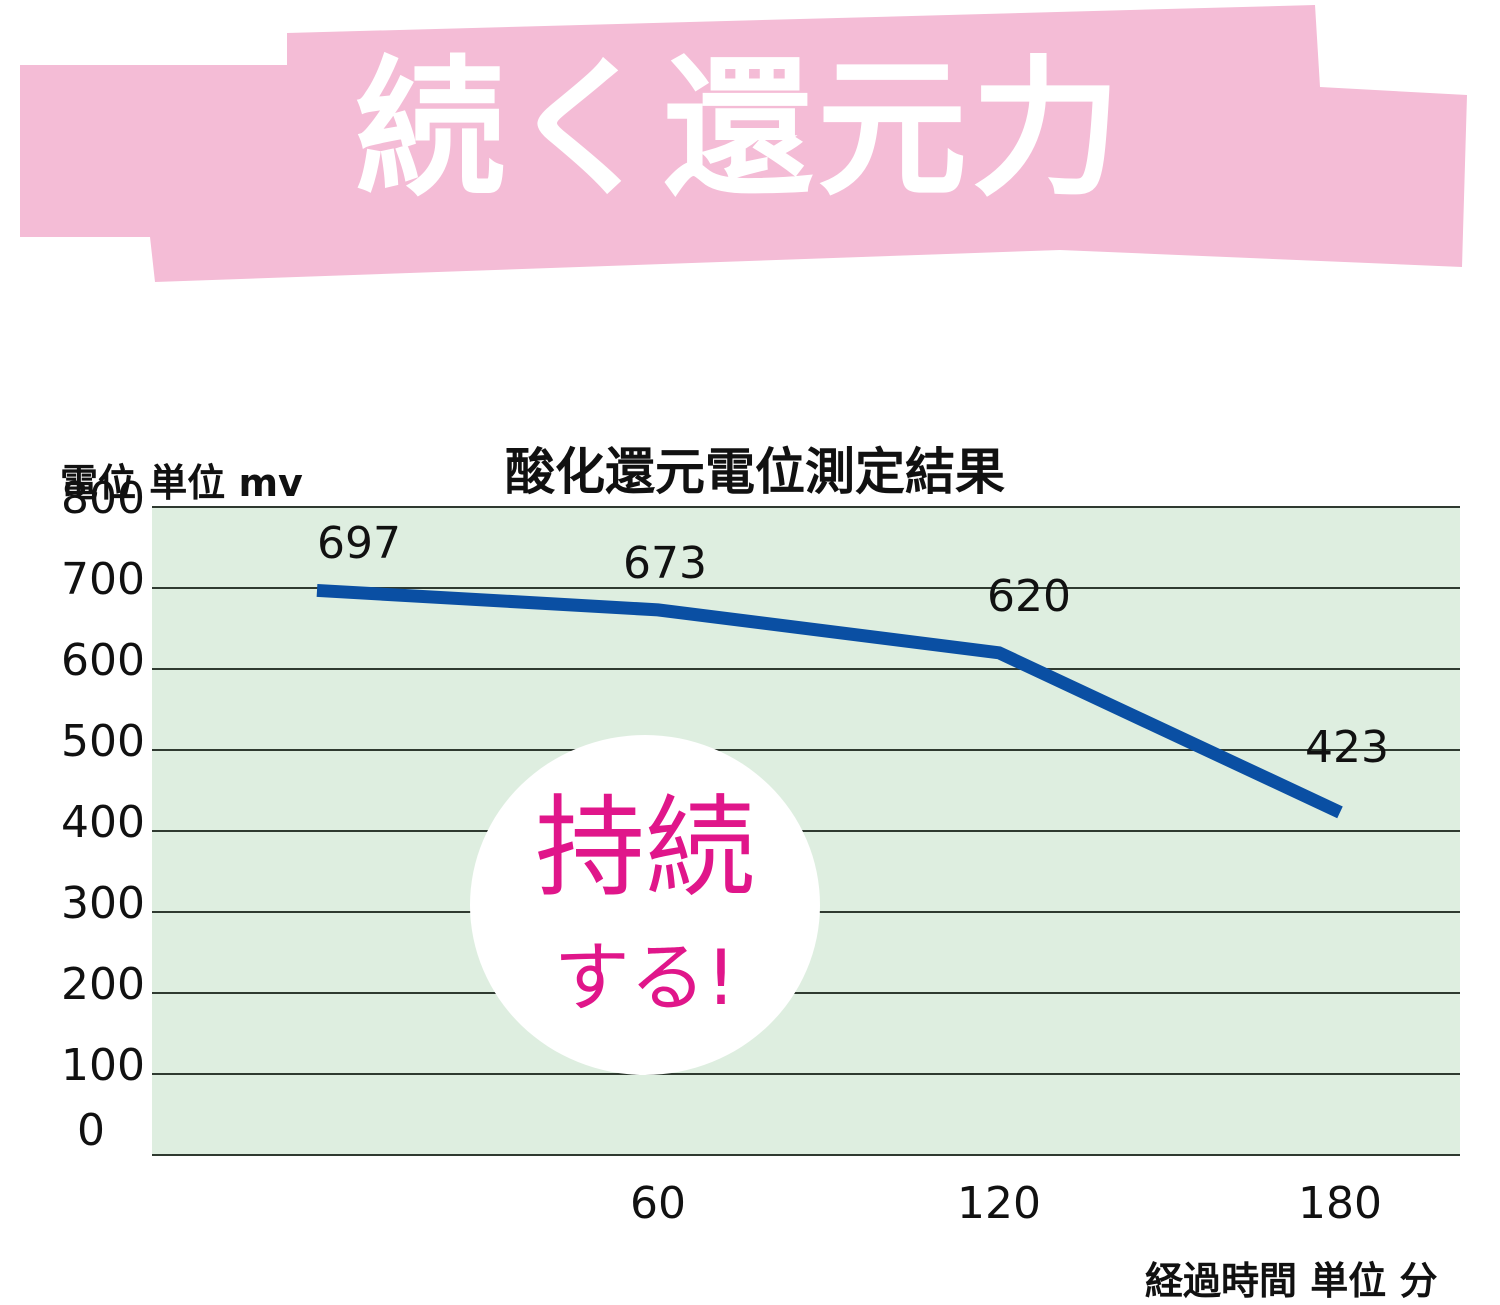  What do you see at coordinates (665, 563) in the screenshot?
I see `data-point-label: 673` at bounding box center [665, 563].